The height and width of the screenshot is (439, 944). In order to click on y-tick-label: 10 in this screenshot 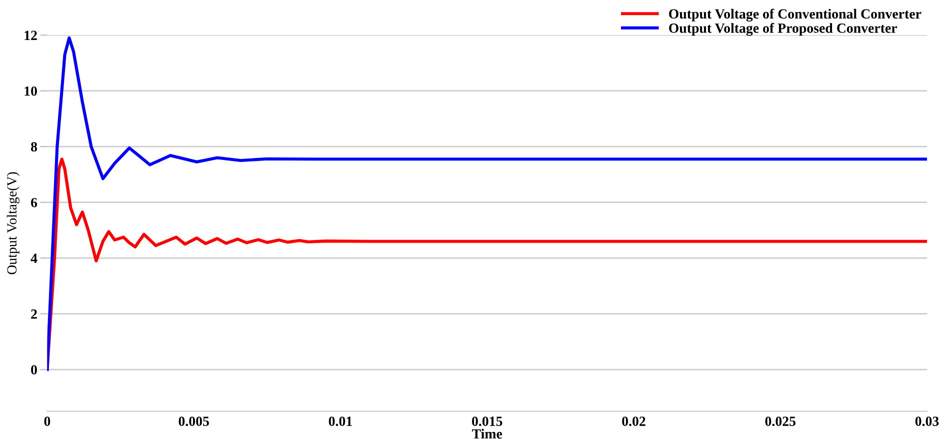, I will do `click(30, 91)`.